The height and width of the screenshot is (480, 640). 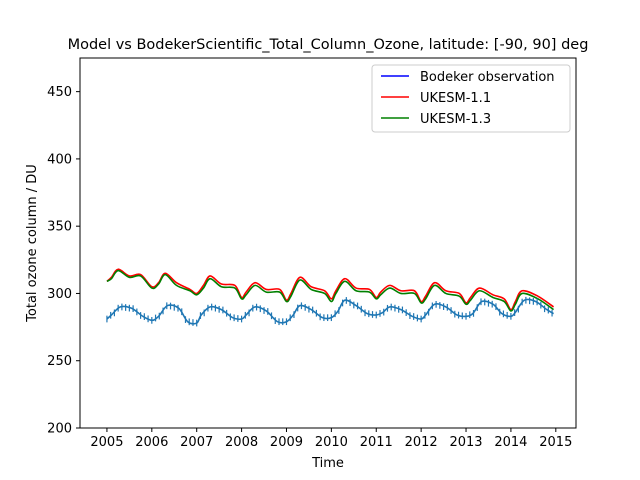 I want to click on y-tick-label: 350, so click(x=59, y=227).